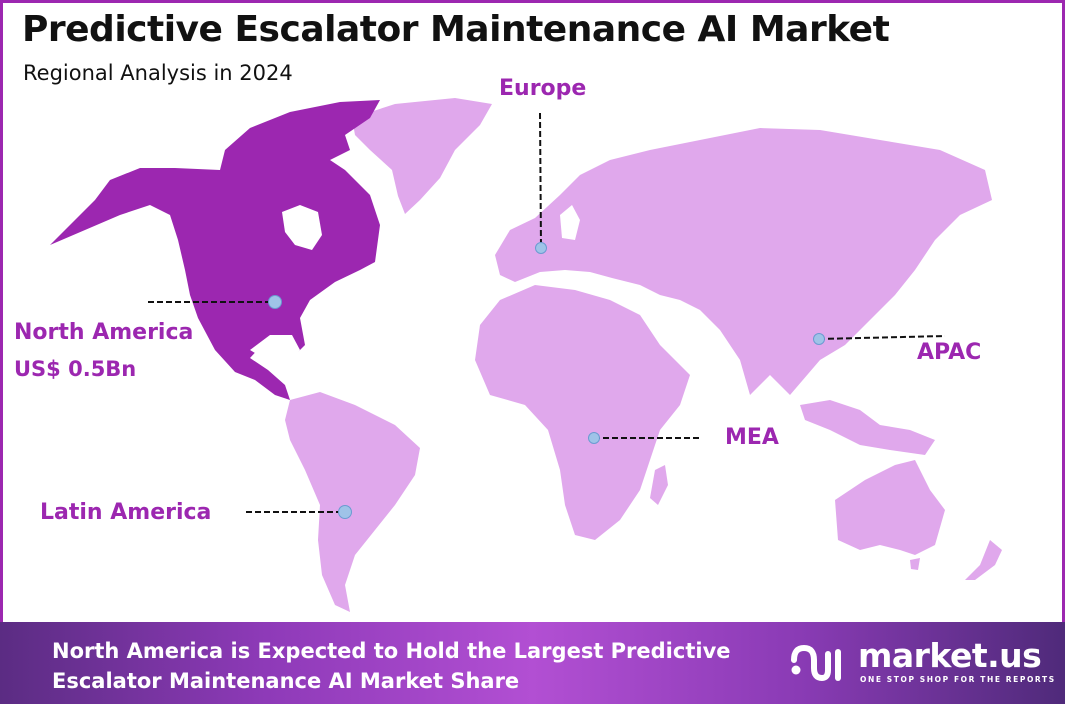 Image resolution: width=1065 pixels, height=704 pixels. What do you see at coordinates (882, 337) in the screenshot?
I see `apac-leader-line` at bounding box center [882, 337].